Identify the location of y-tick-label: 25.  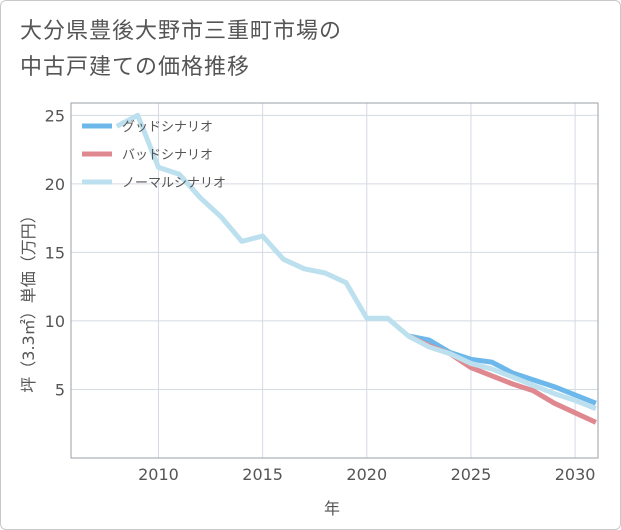
(55, 115).